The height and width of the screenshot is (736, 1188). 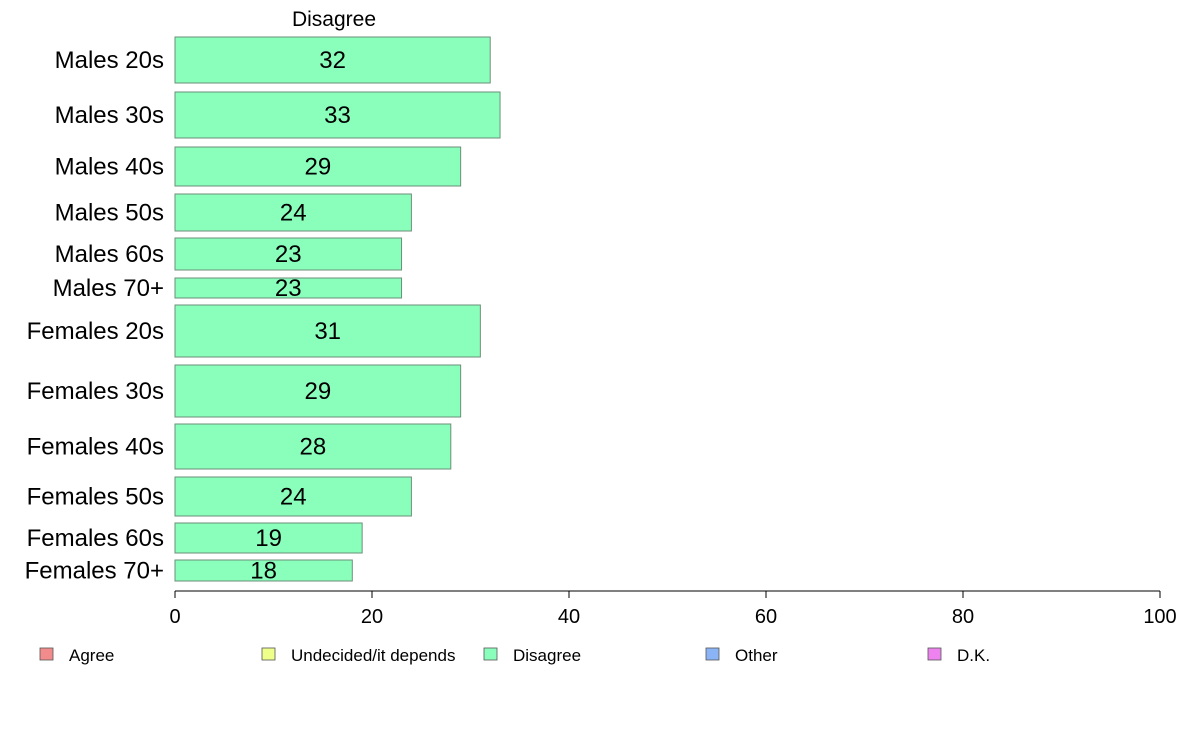 What do you see at coordinates (766, 617) in the screenshot?
I see `x-tick-label: 60` at bounding box center [766, 617].